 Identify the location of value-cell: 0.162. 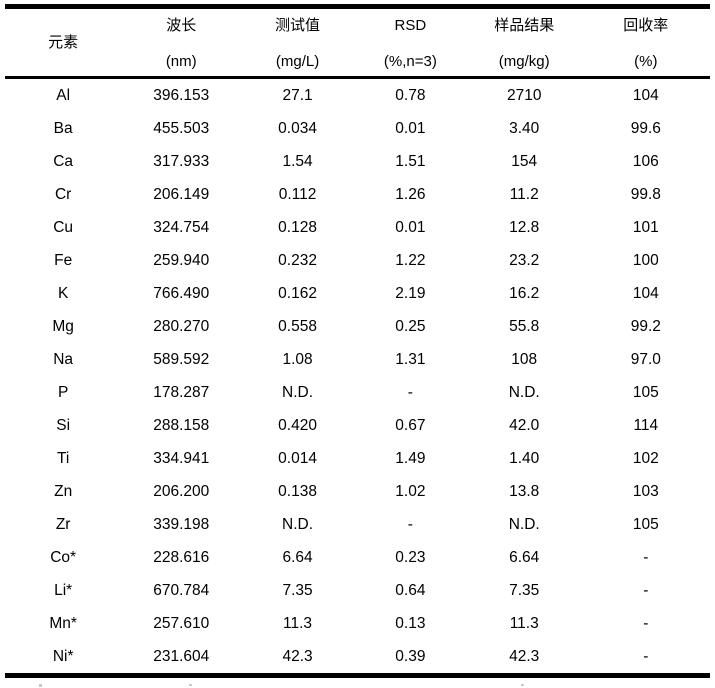
(297, 293).